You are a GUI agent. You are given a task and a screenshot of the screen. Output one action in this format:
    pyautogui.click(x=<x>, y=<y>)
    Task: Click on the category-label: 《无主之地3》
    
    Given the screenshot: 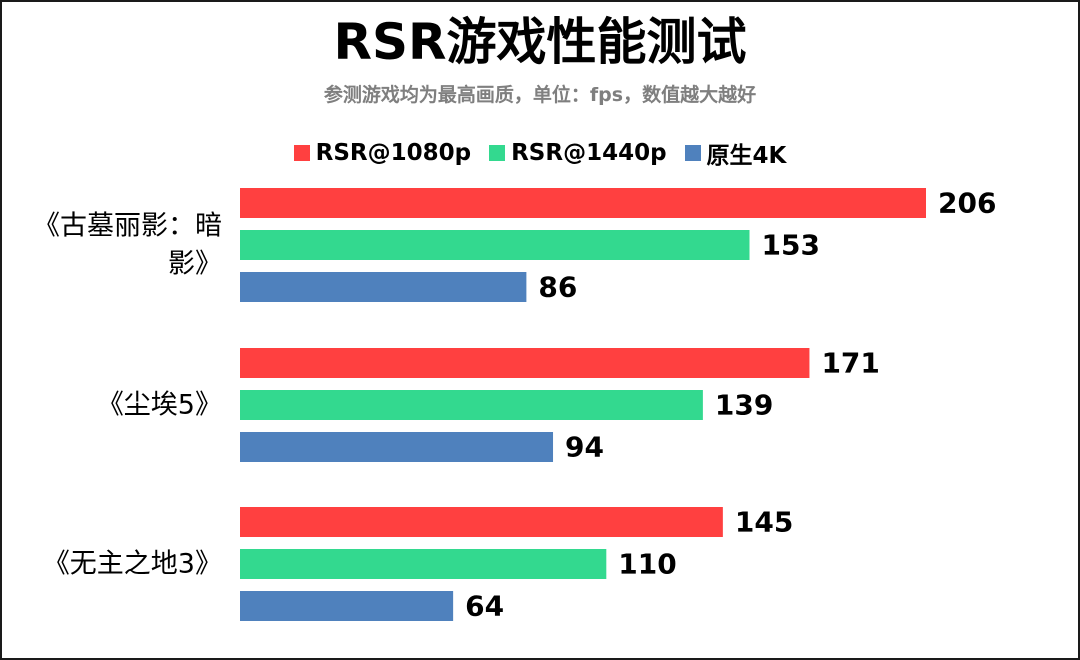 What is the action you would take?
    pyautogui.click(x=132, y=564)
    